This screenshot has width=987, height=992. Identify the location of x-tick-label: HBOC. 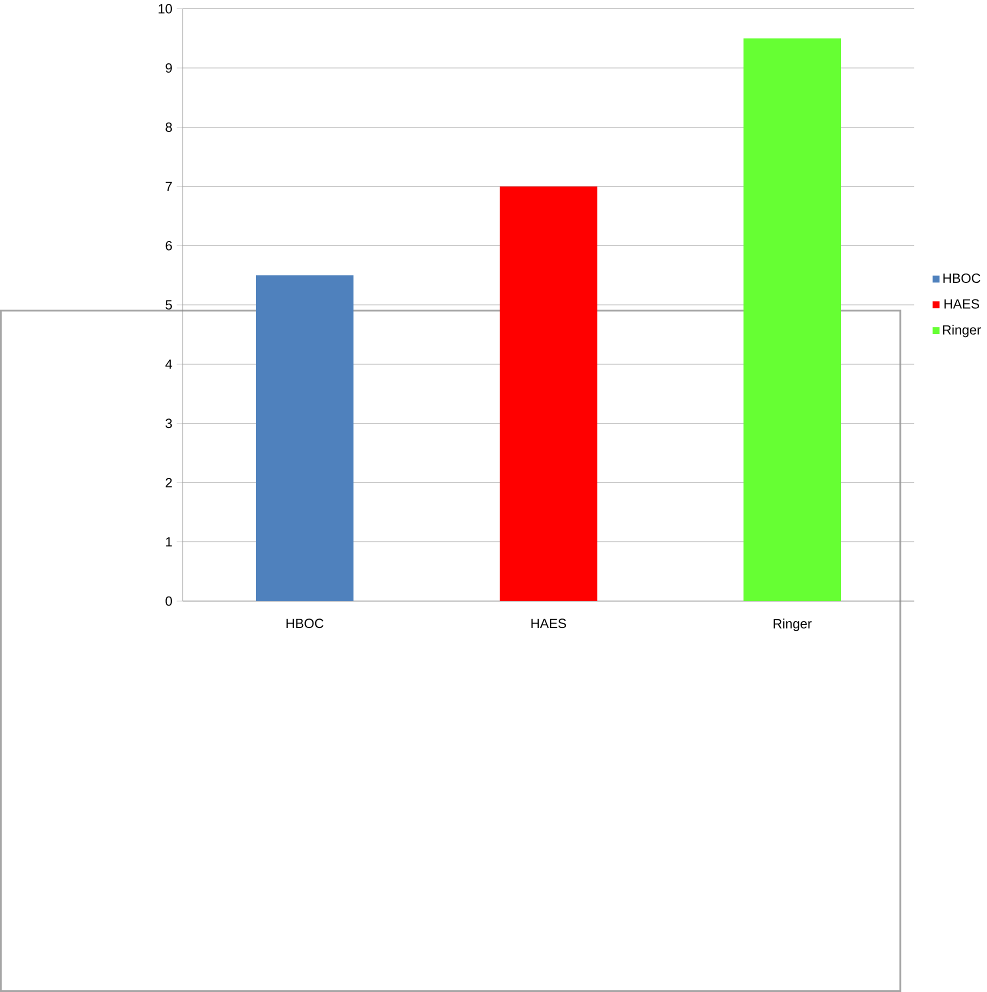
(305, 623).